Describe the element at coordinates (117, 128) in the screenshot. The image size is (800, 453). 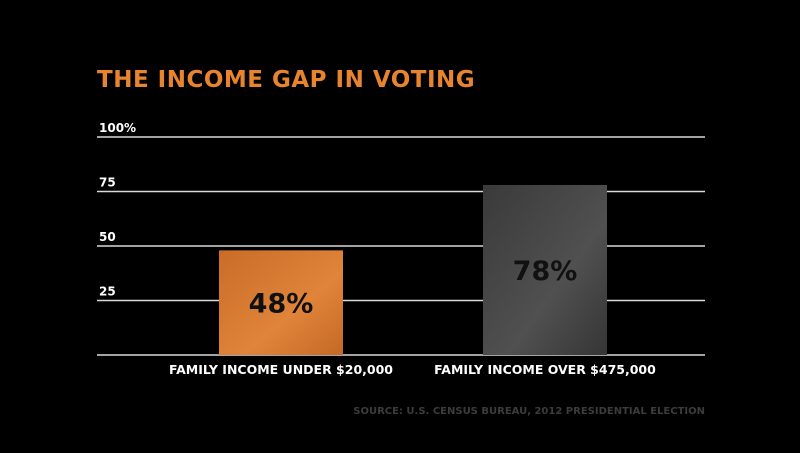
I see `y-tick-label: 100%` at that location.